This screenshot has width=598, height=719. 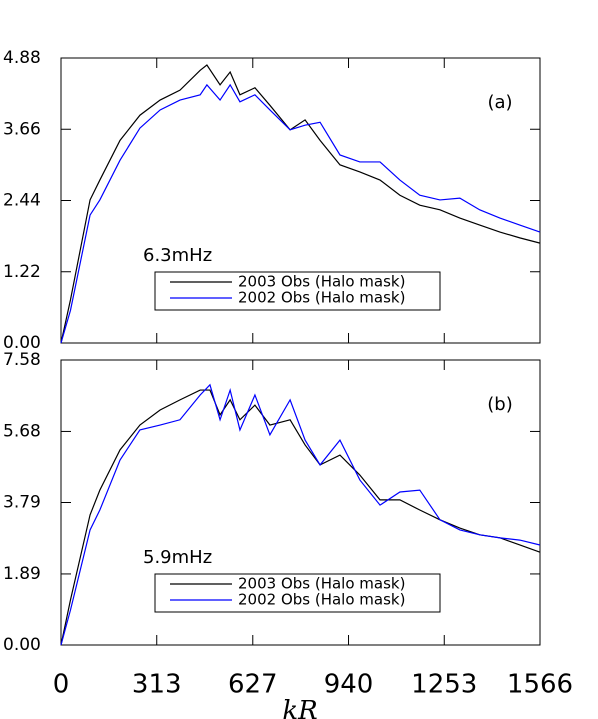 I want to click on y-tick-label: 1.89, so click(x=22, y=574).